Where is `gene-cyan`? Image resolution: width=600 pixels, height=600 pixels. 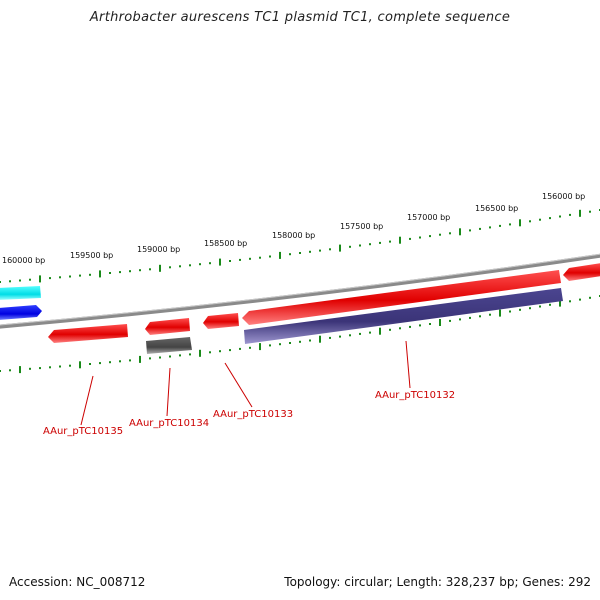 gene-cyan is located at coordinates (20, 293).